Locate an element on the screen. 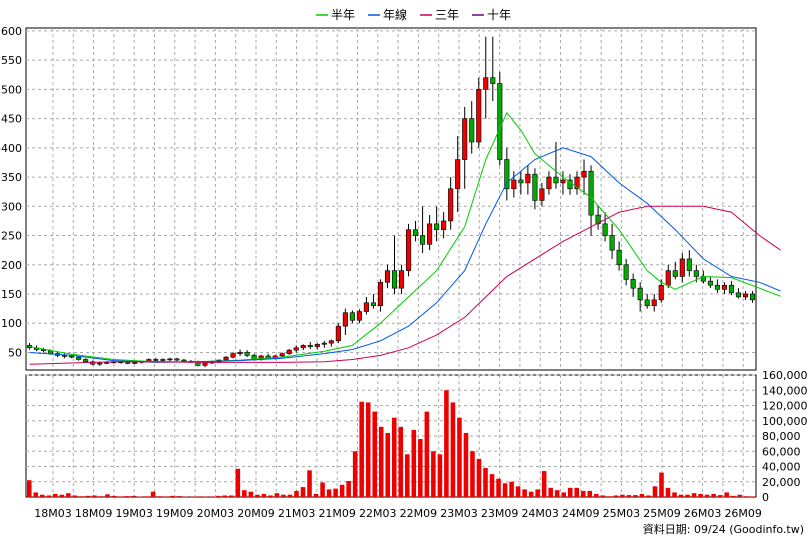 The height and width of the screenshot is (540, 808). x-tick-label: 22M03 is located at coordinates (378, 513).